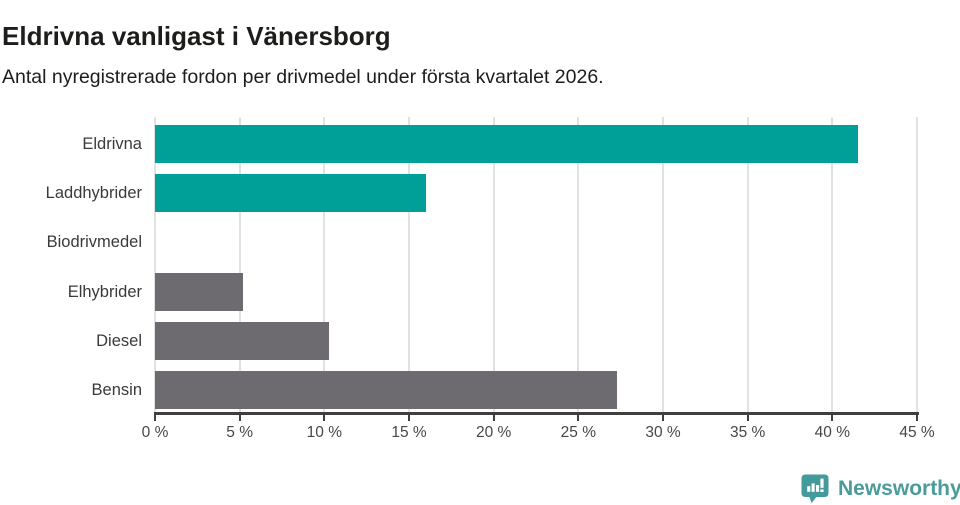 This screenshot has height=505, width=960. I want to click on brand-name: Newsworthy, so click(899, 488).